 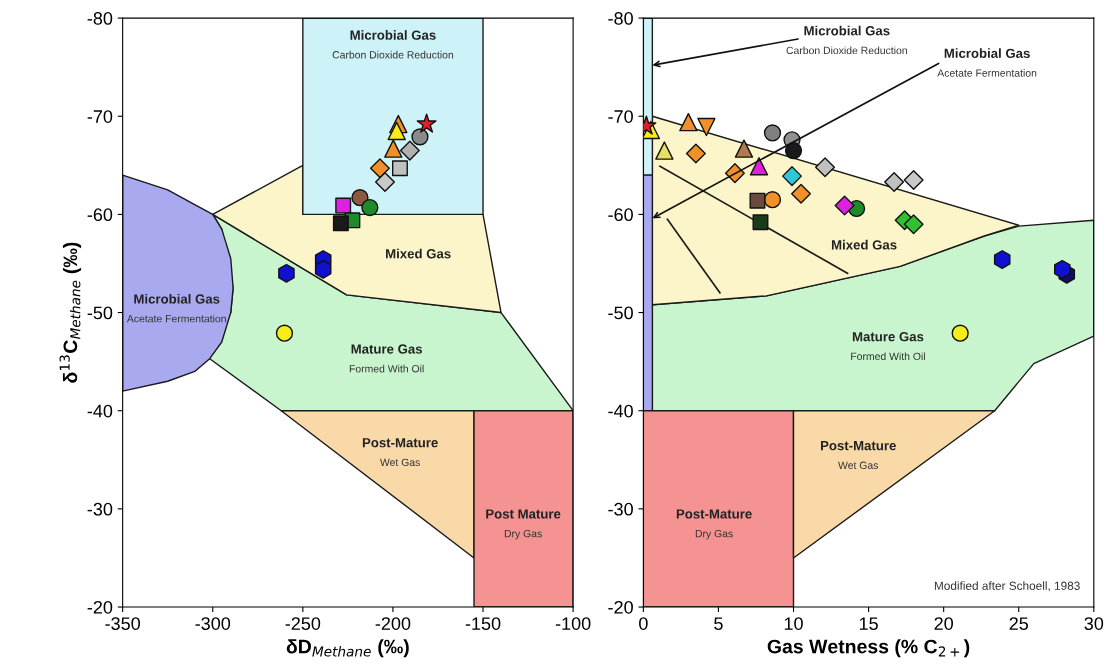 I want to click on x-tick-label: 25, so click(x=1019, y=623).